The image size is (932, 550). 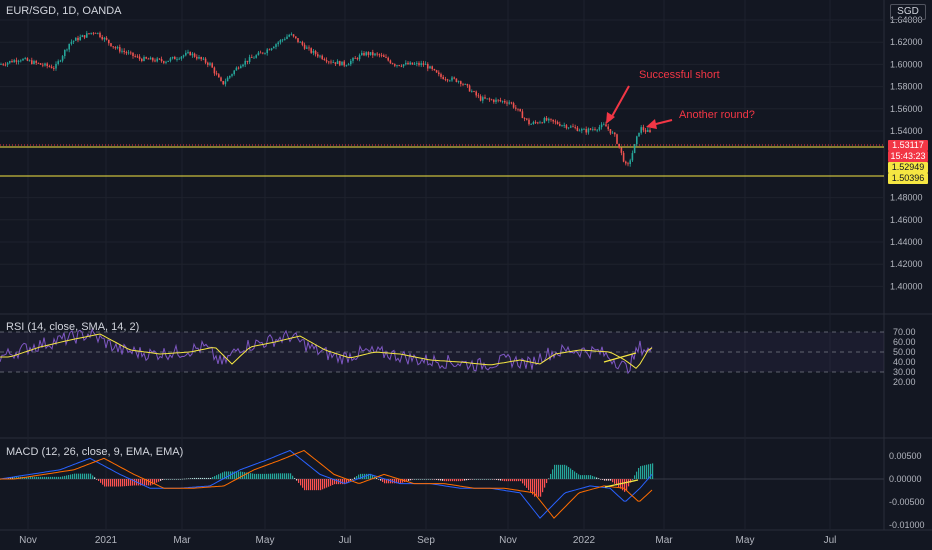 What do you see at coordinates (717, 115) in the screenshot?
I see `annotation-another-round: Another round?` at bounding box center [717, 115].